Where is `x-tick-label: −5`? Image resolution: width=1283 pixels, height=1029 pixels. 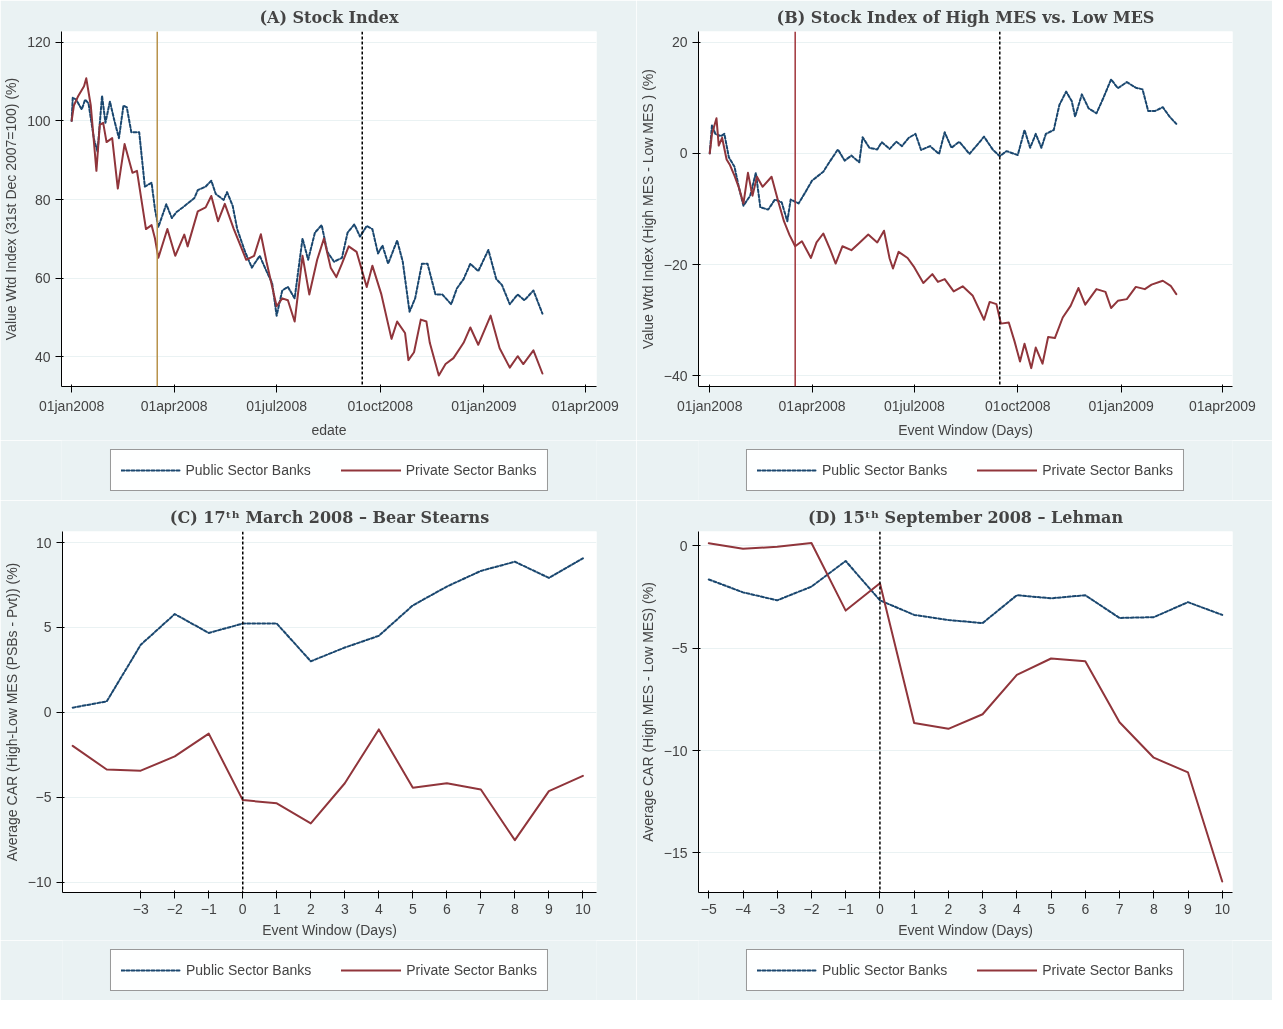
x-tick-label: −5 is located at coordinates (708, 908).